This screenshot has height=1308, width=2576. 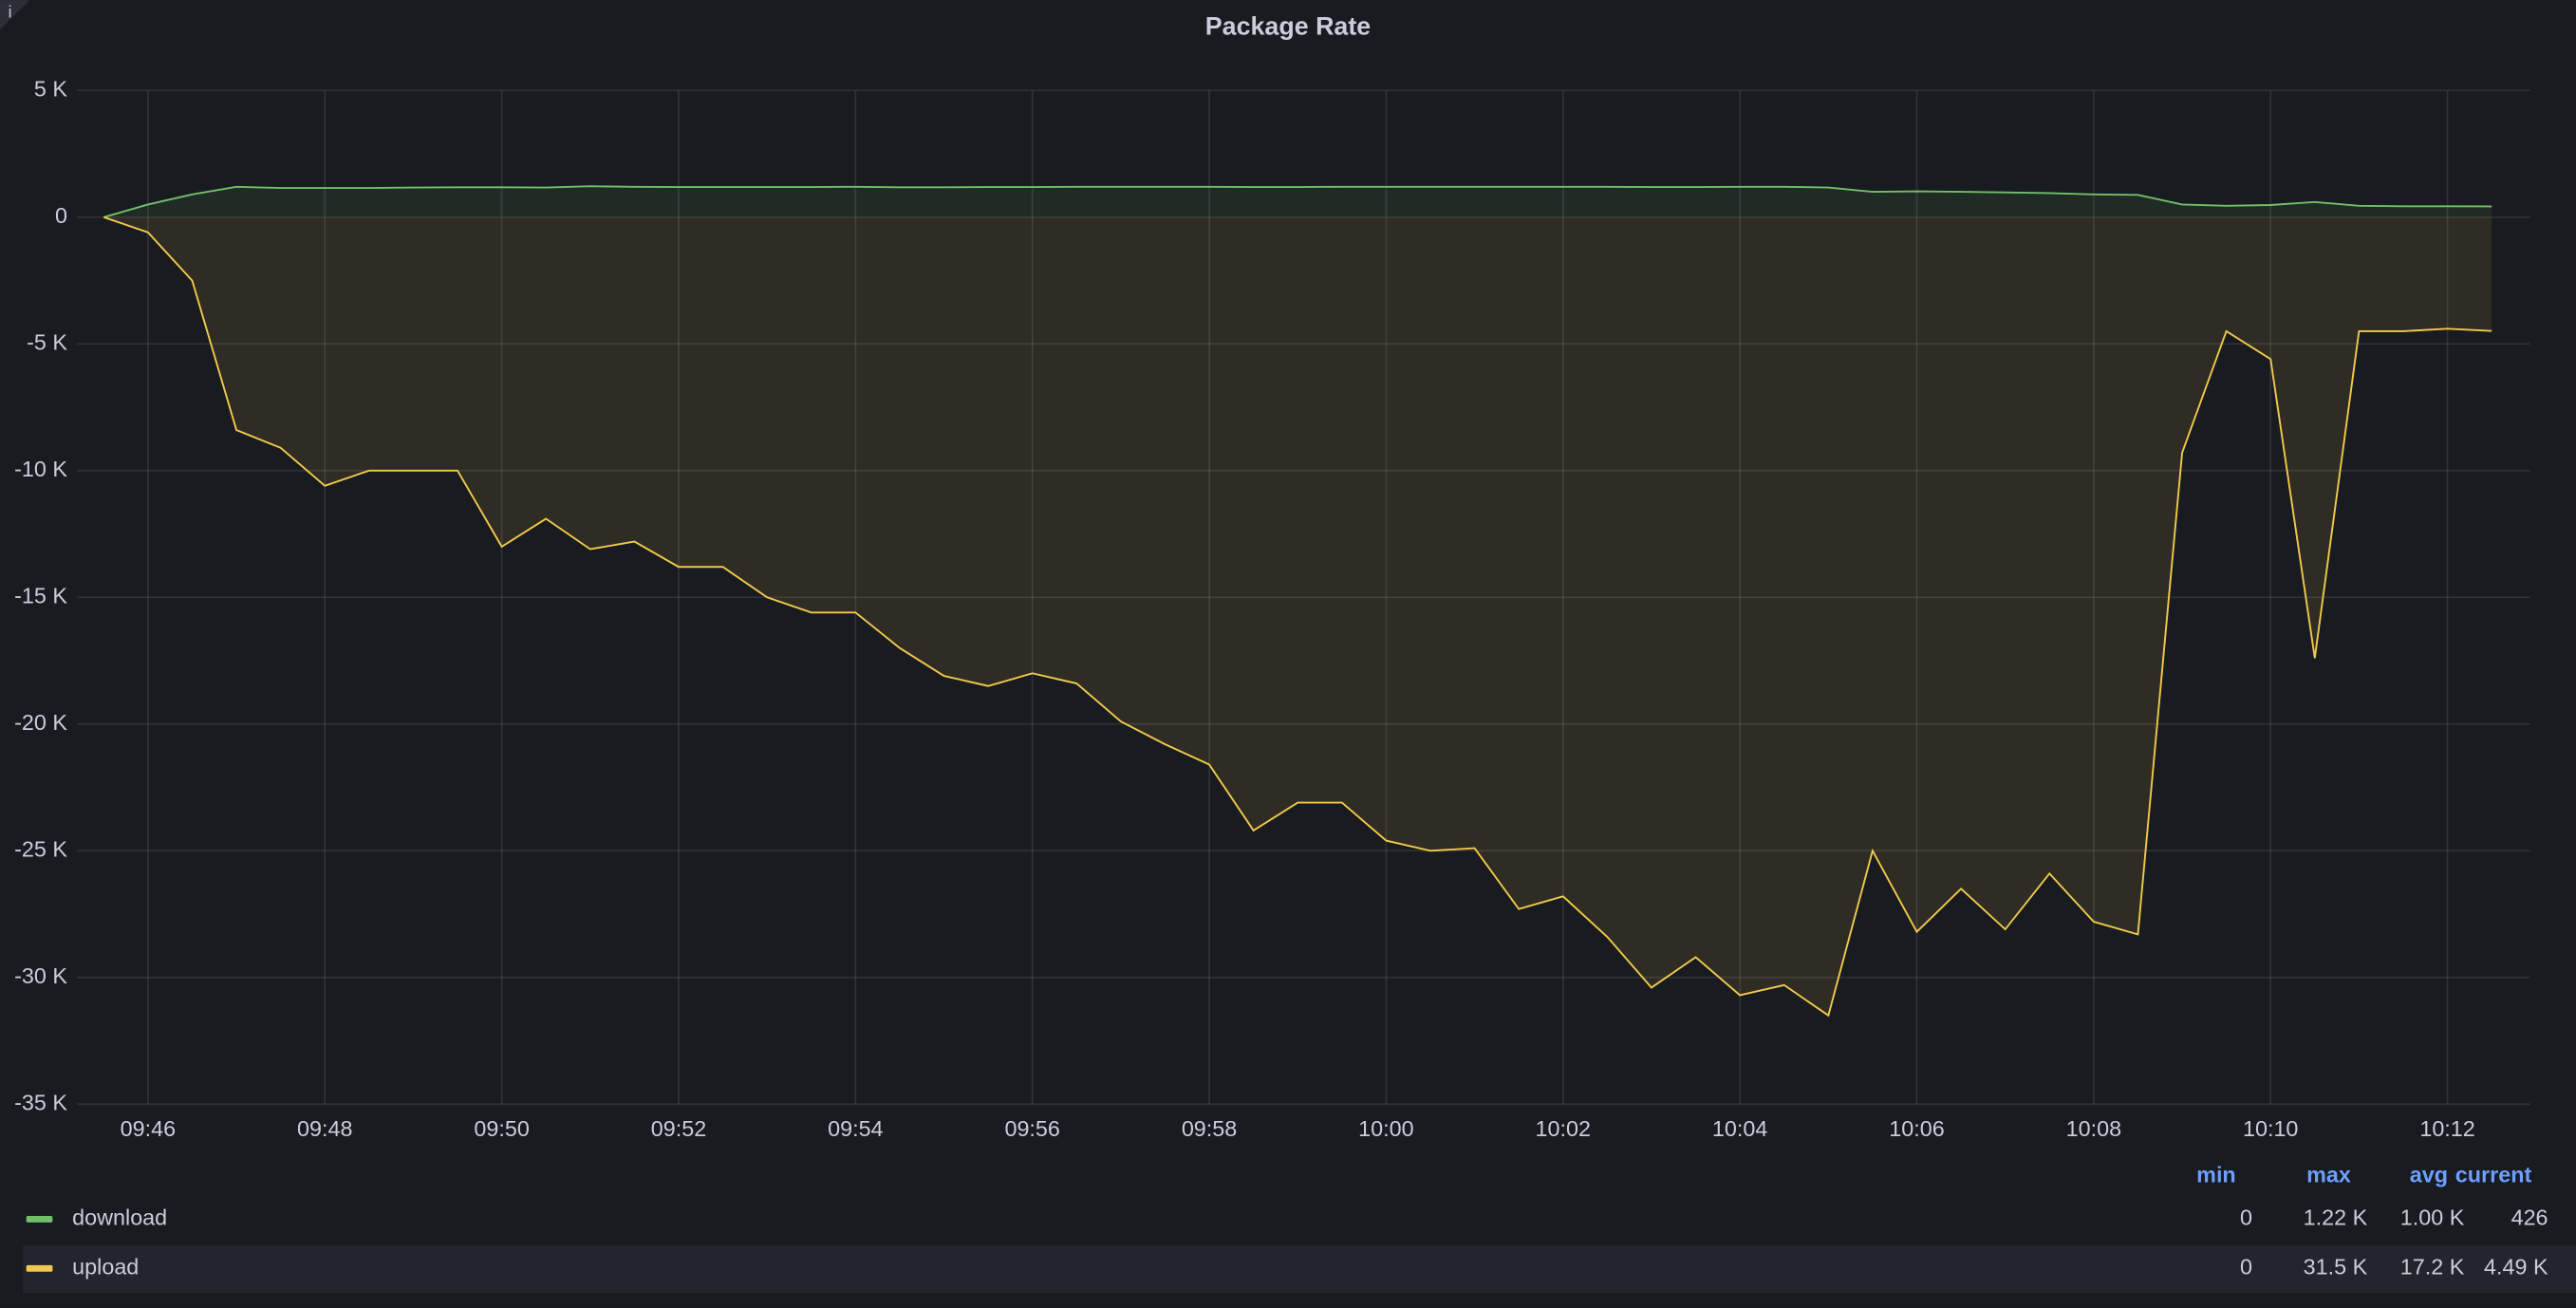 What do you see at coordinates (1564, 1128) in the screenshot?
I see `x-tick-label: 10:02` at bounding box center [1564, 1128].